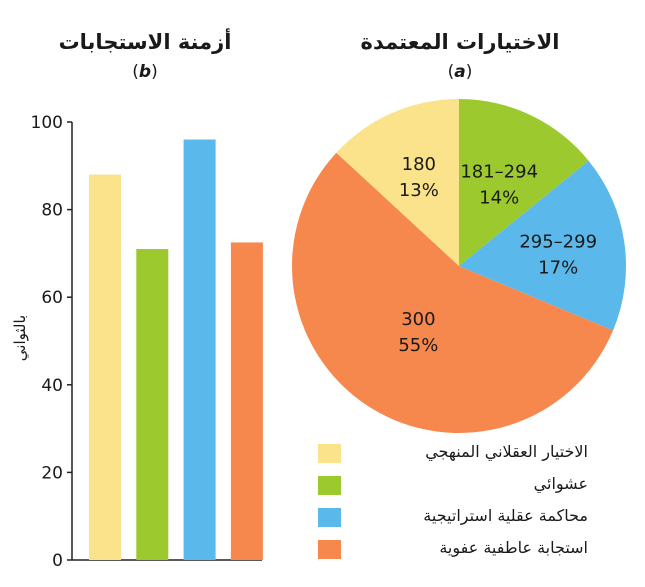  Describe the element at coordinates (52, 211) in the screenshot. I see `y-tick-label: 80` at that location.